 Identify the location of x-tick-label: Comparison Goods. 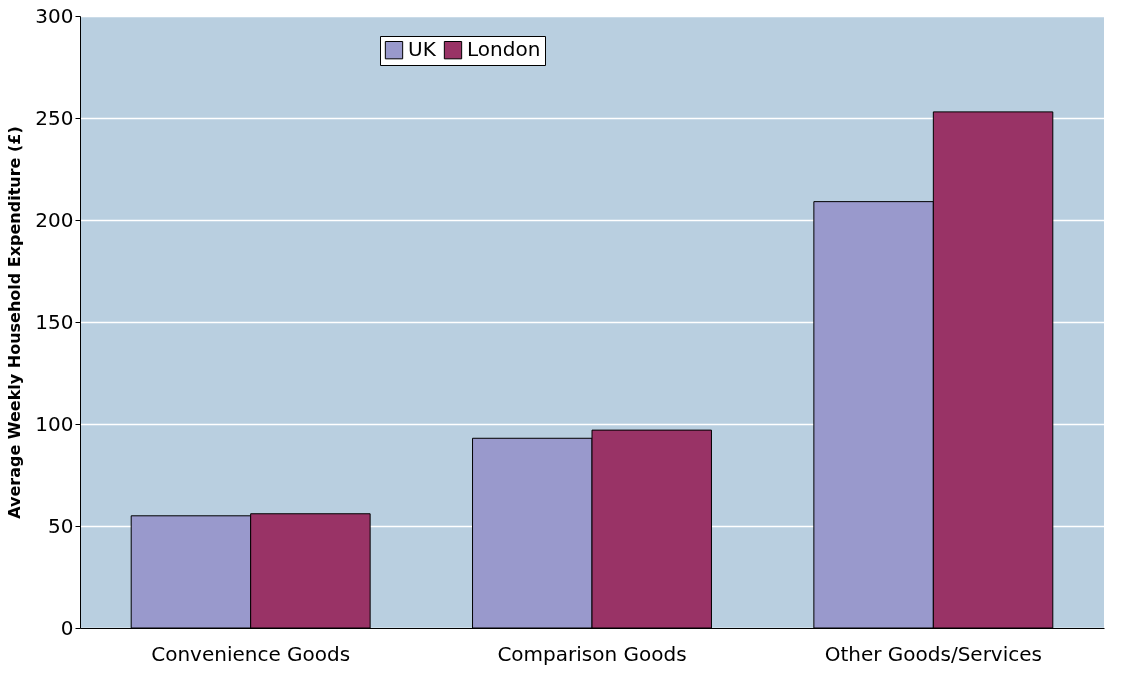
(592, 653).